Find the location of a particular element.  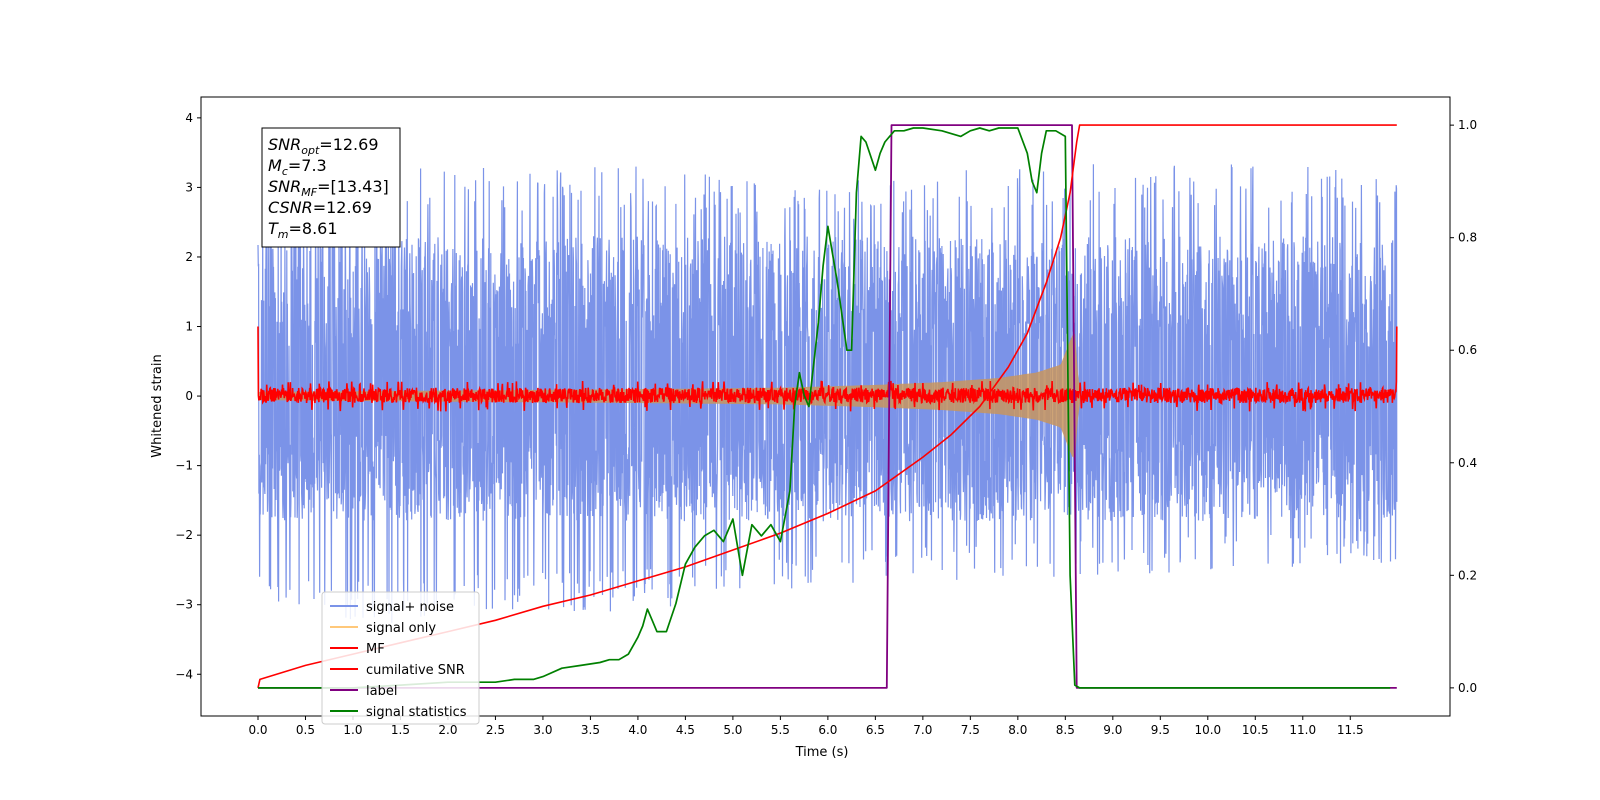

y-tick-label: 1 is located at coordinates (189, 327).